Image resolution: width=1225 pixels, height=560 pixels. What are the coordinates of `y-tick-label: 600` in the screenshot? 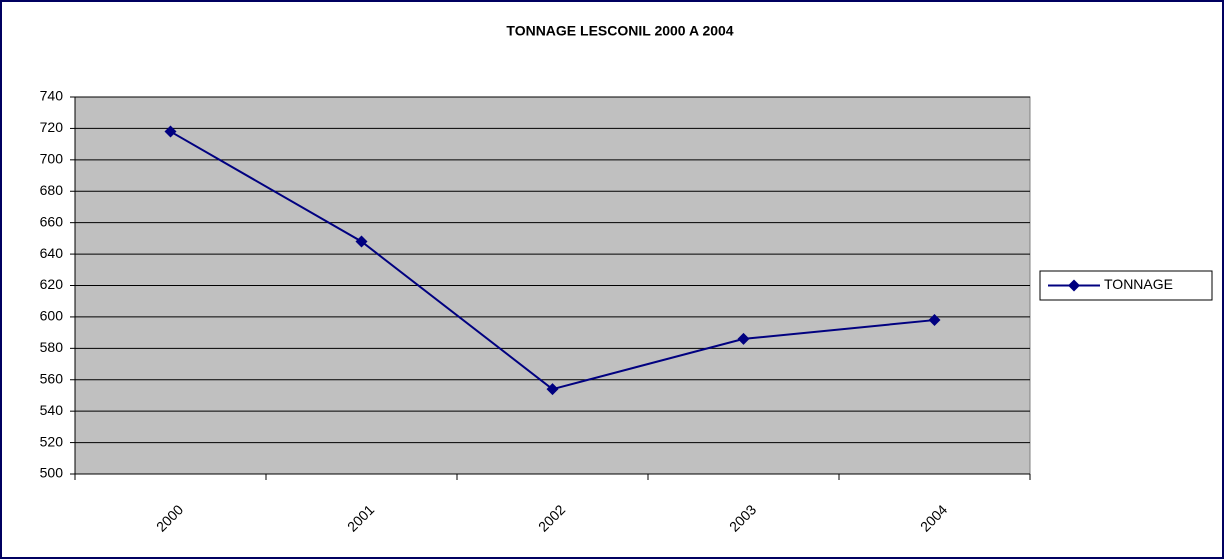 It's located at (52, 316).